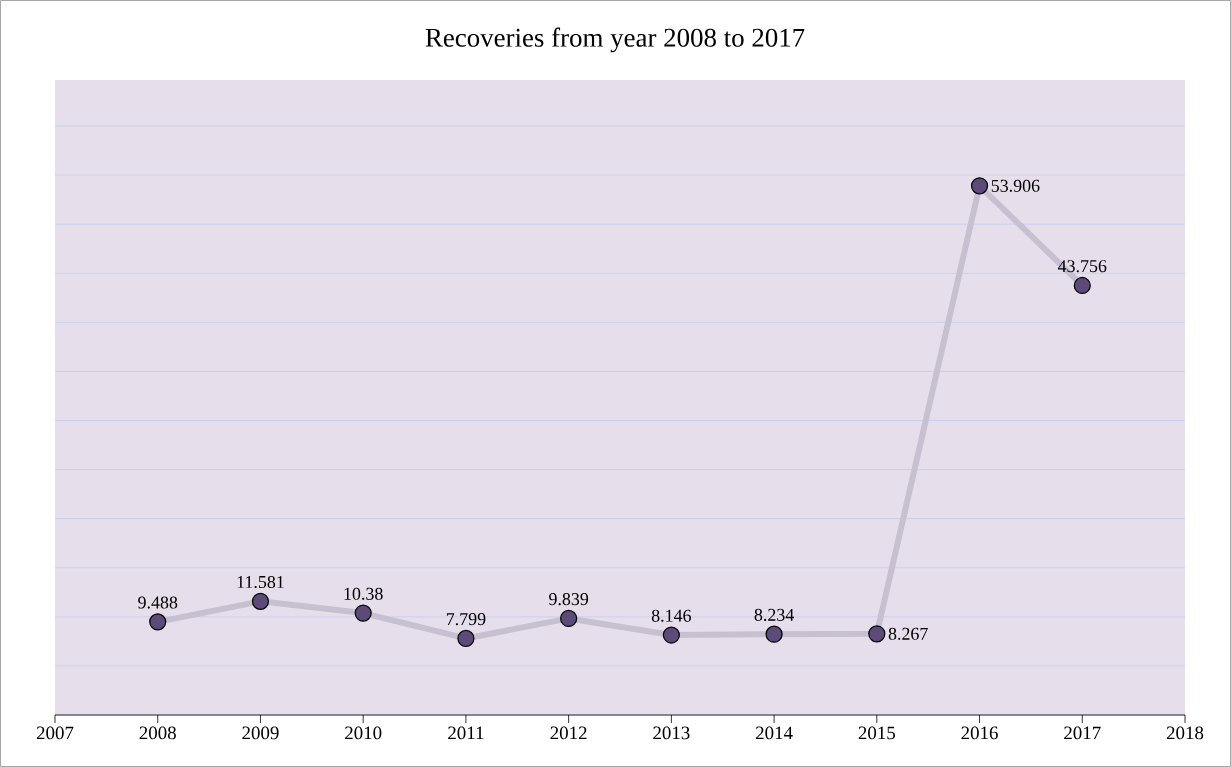 The image size is (1231, 767). Describe the element at coordinates (260, 582) in the screenshot. I see `data-label: 11.581` at that location.